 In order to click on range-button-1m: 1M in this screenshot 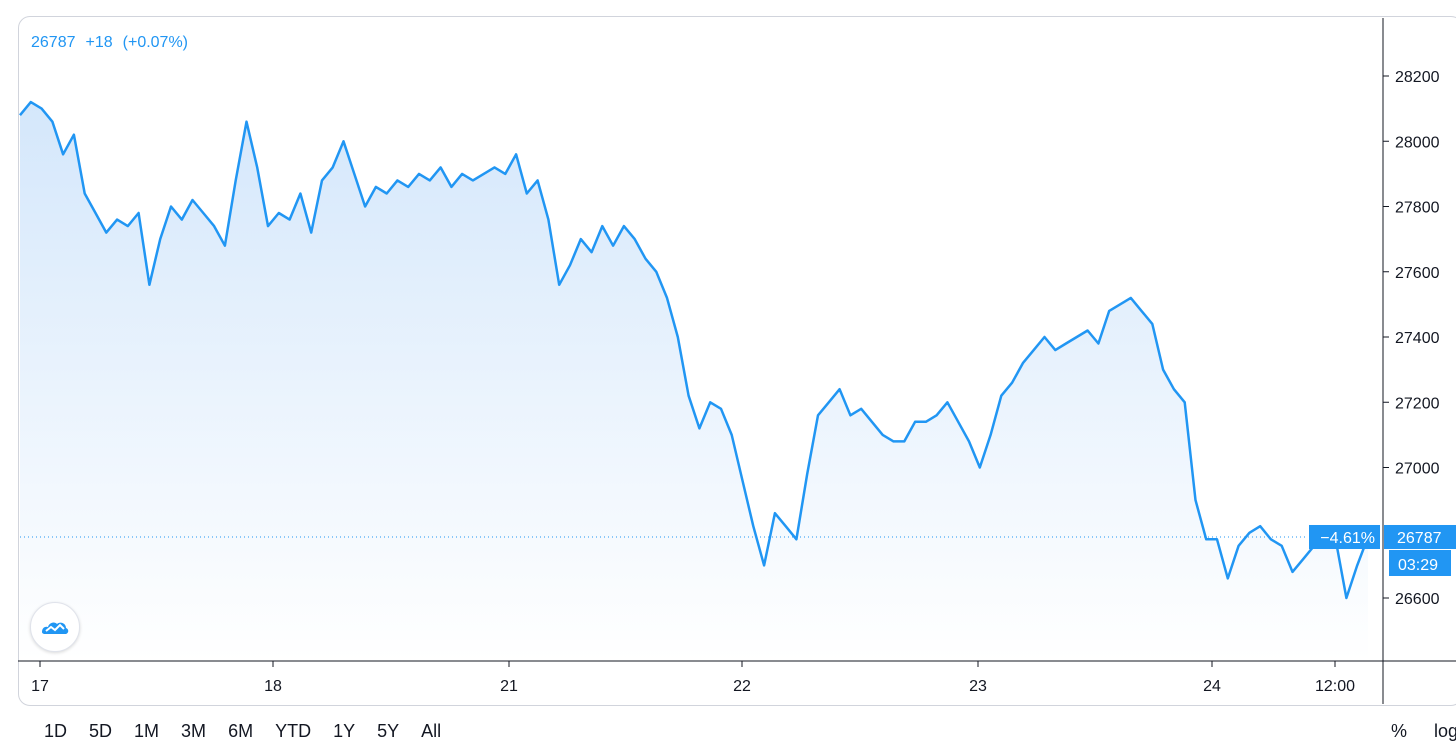, I will do `click(147, 731)`.